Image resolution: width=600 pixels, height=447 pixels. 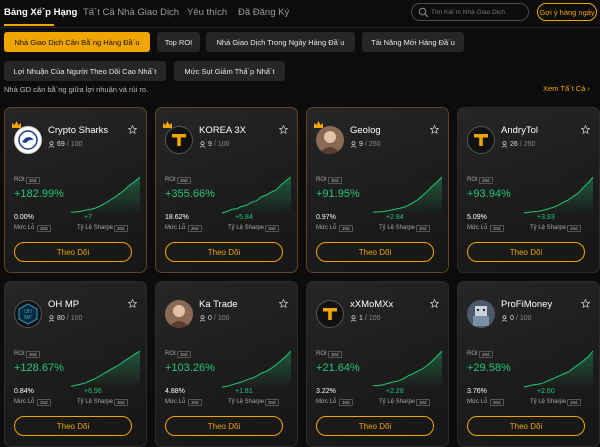 I want to click on roi-value: +128.67%, so click(x=39, y=368).